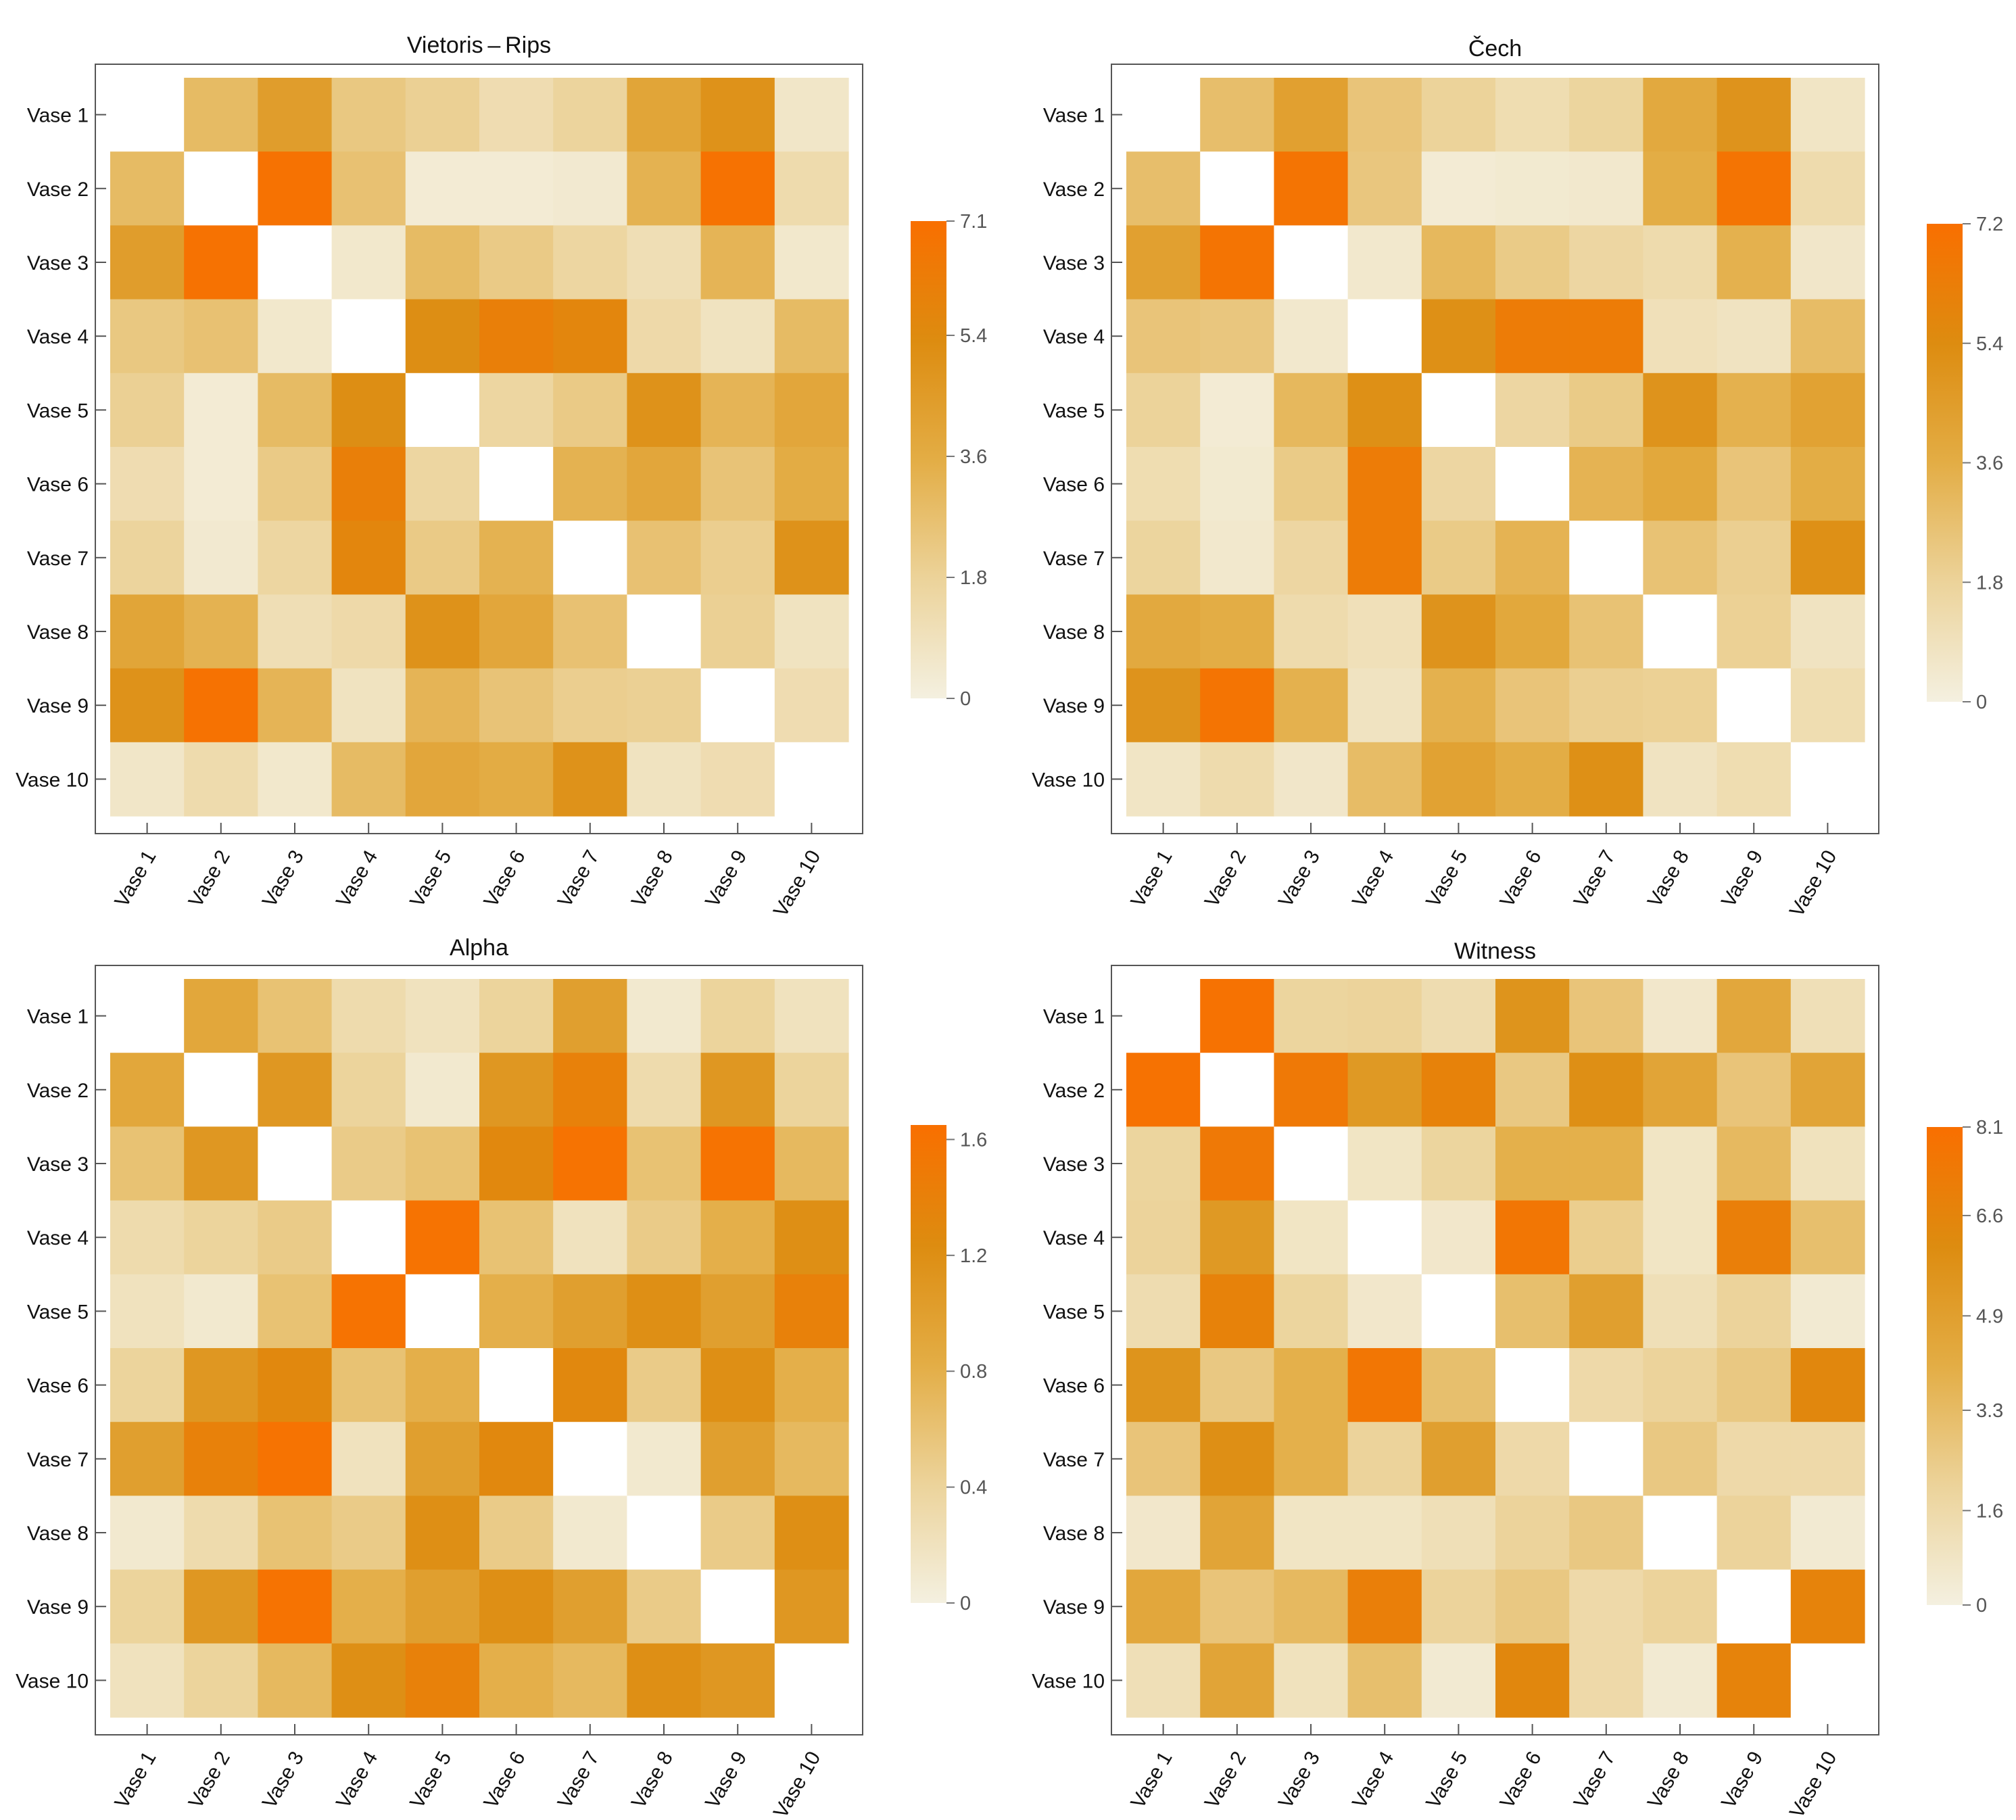 The width and height of the screenshot is (2016, 1820). Describe the element at coordinates (1074, 1164) in the screenshot. I see `row-label: Vase 3` at that location.